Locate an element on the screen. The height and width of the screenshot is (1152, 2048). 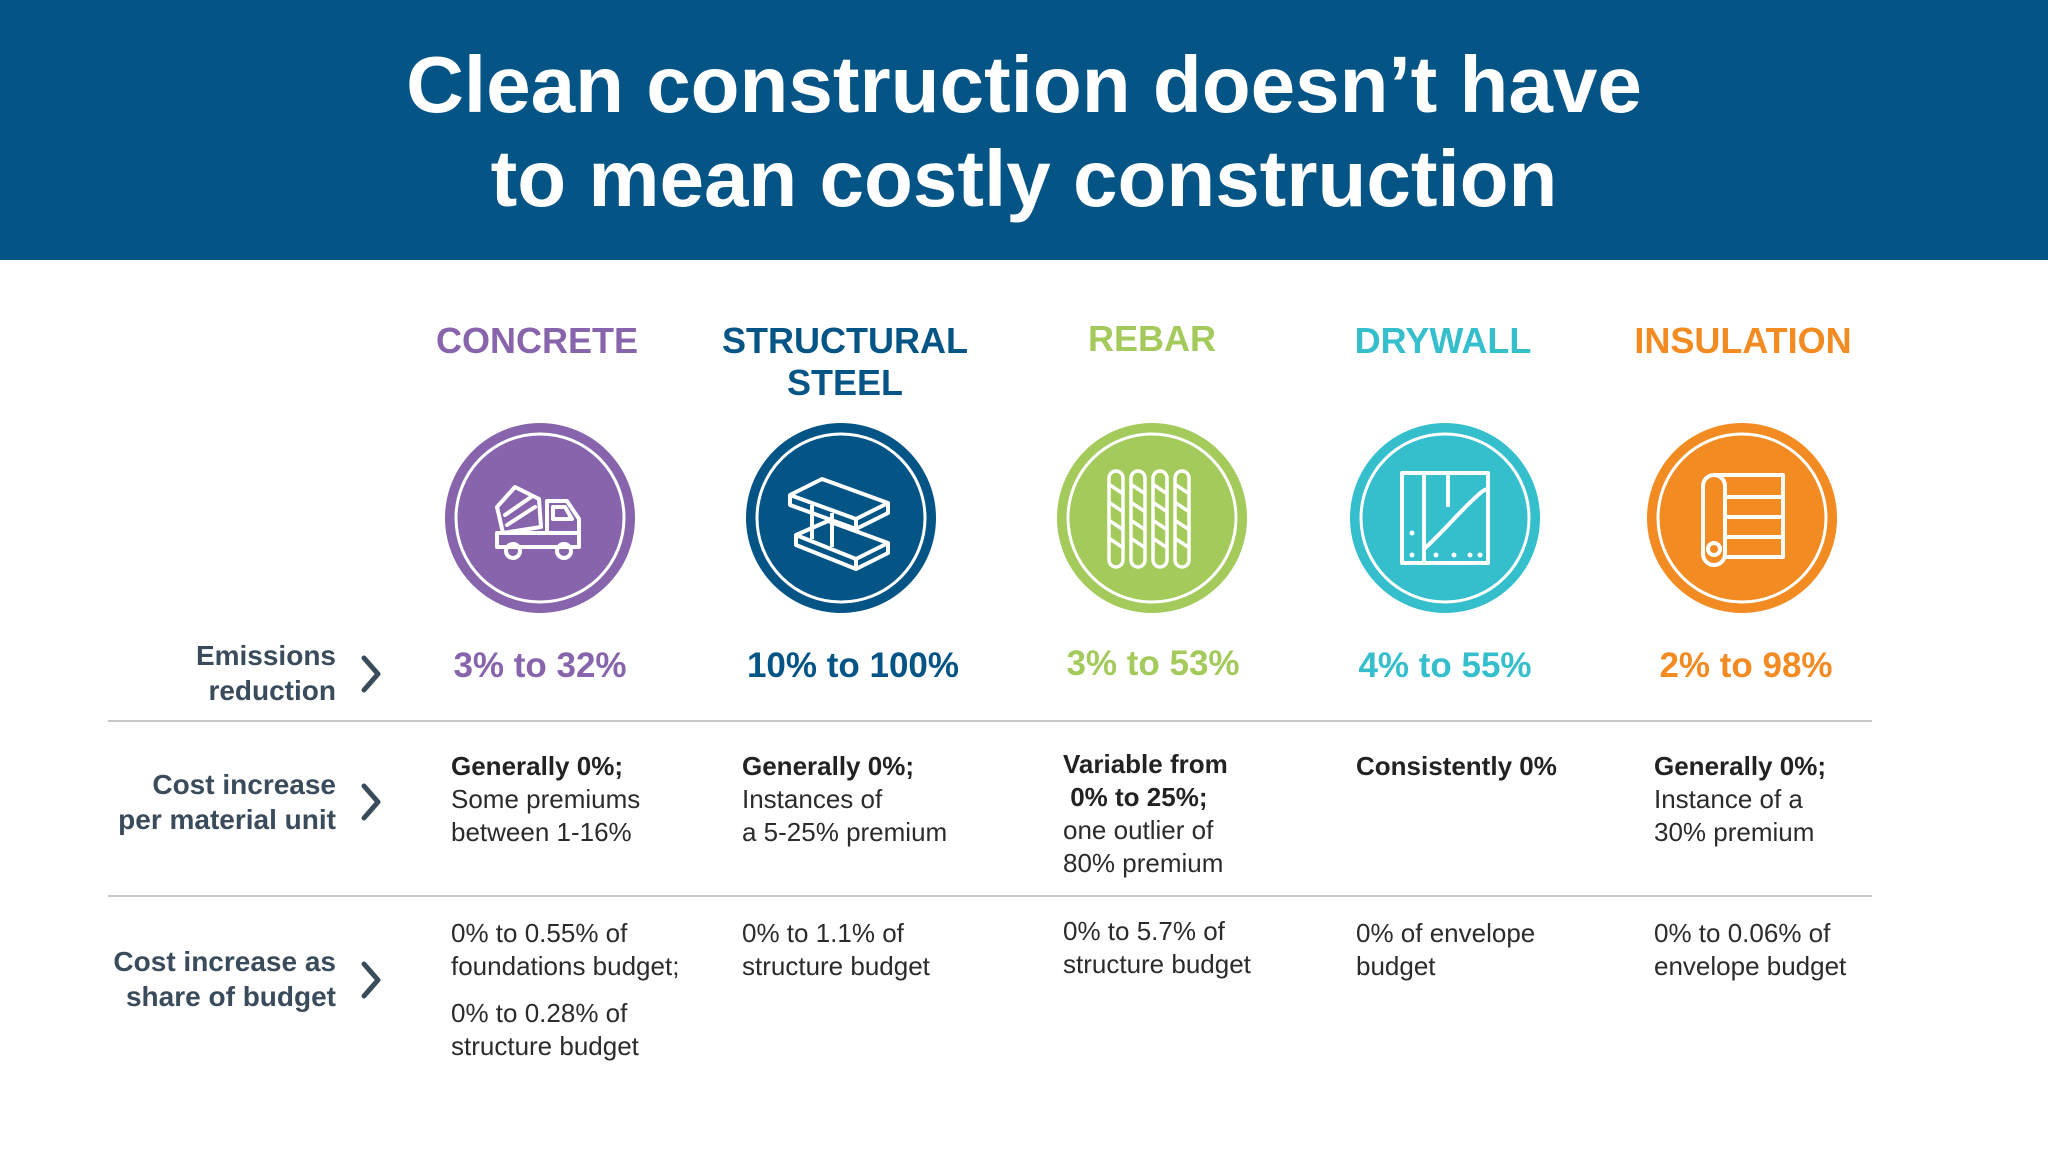
cost-unit-drywall-lead: Consistently 0% is located at coordinates (1456, 766).